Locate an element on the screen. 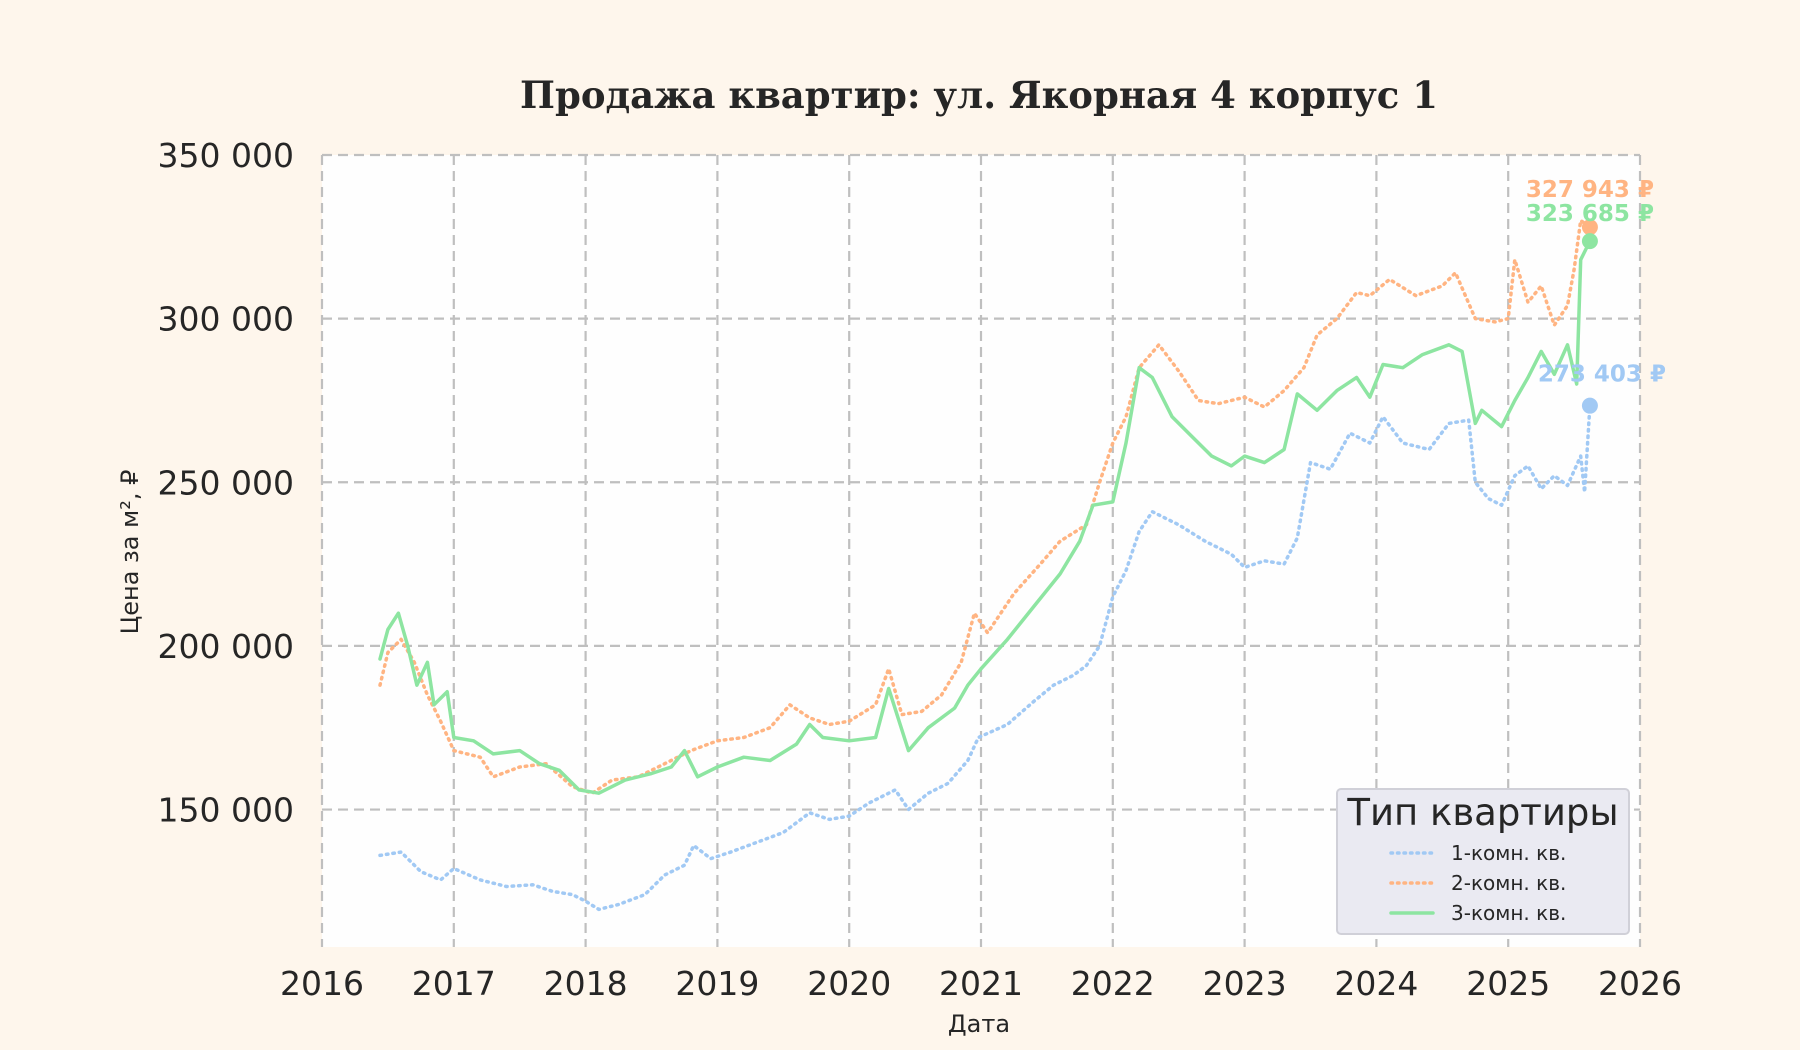 This screenshot has width=1800, height=1050. y-tick-labels: 150 000 200 000 250 000 300 000 350 000 is located at coordinates (226, 483).